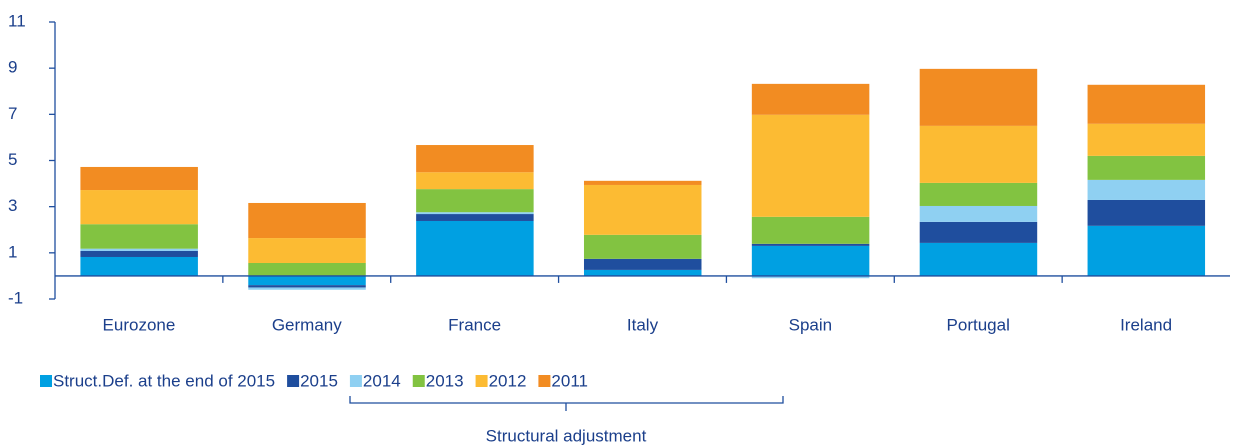  I want to click on legend-label: 2011, so click(569, 380).